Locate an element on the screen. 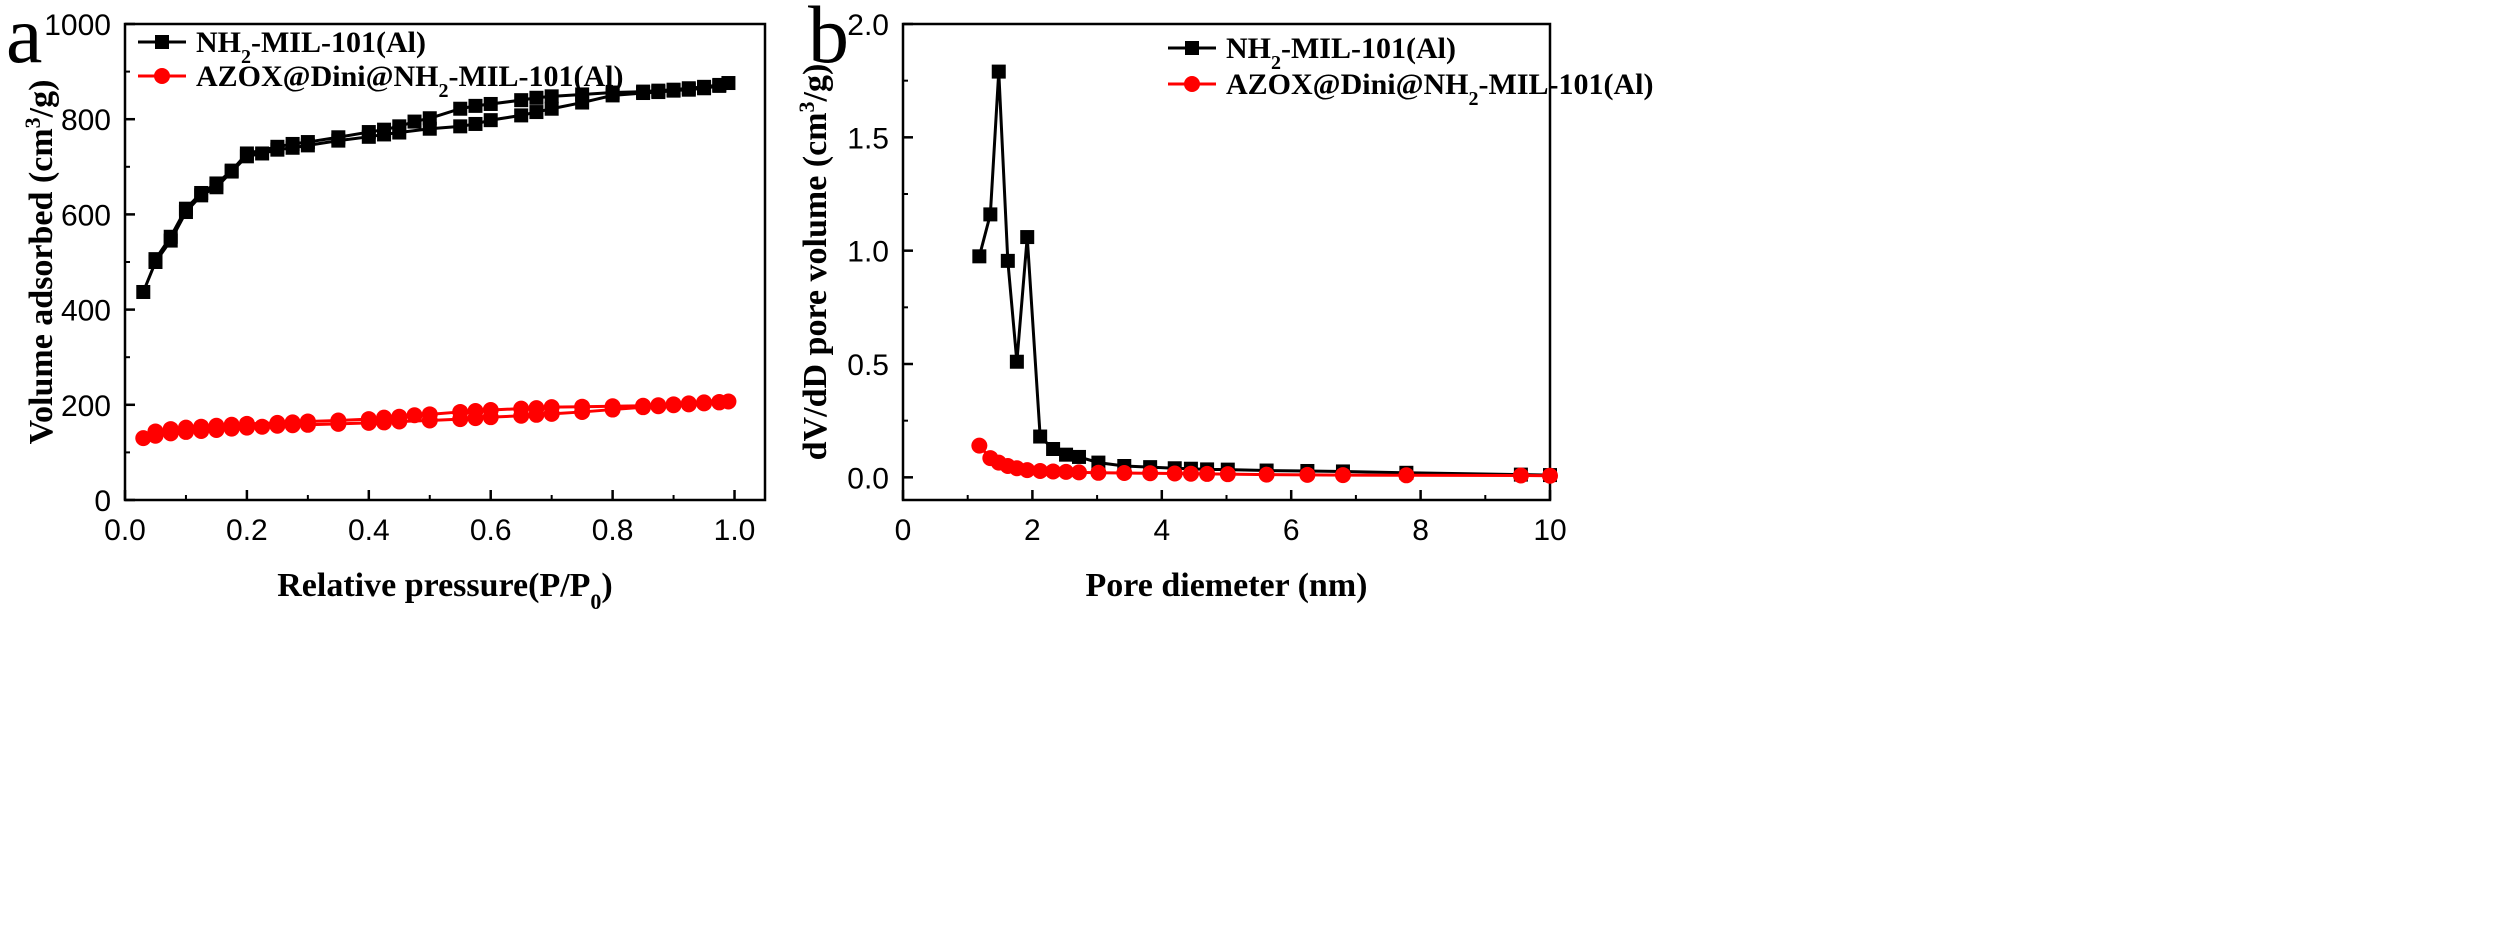  panel-b-series-1-legend-marker is located at coordinates (1192, 48).